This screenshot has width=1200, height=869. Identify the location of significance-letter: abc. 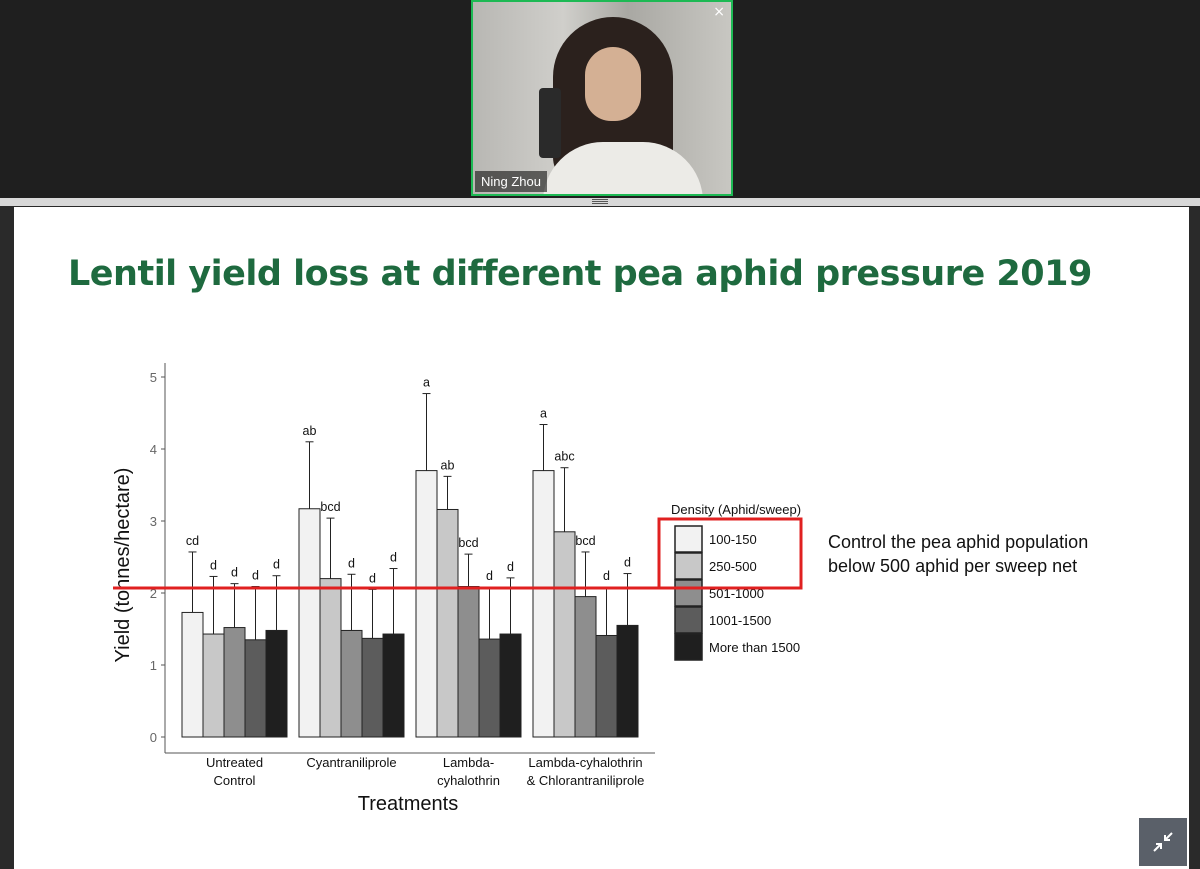
(564, 457).